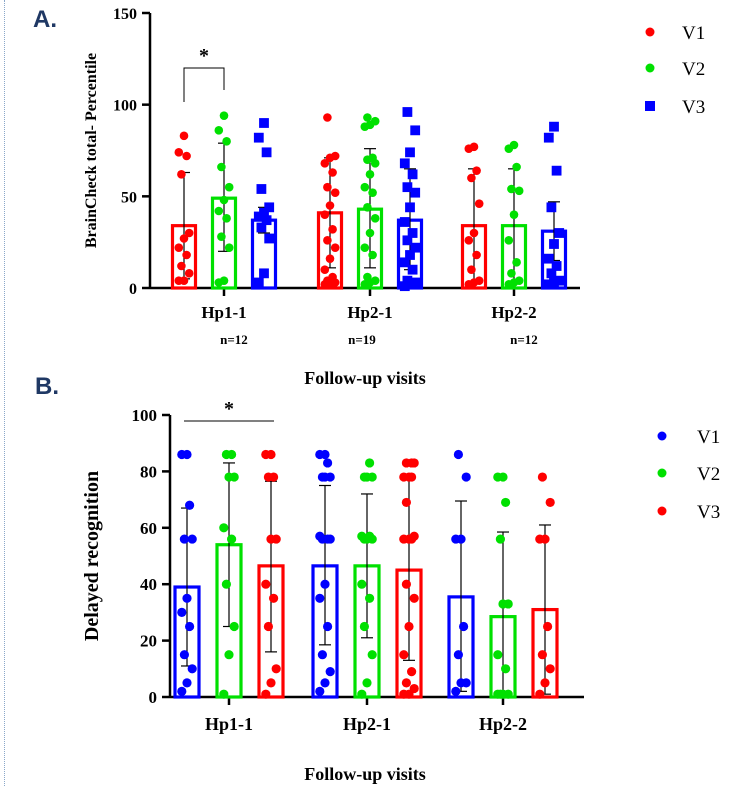  Describe the element at coordinates (148, 528) in the screenshot. I see `y-tick-label: 60` at that location.